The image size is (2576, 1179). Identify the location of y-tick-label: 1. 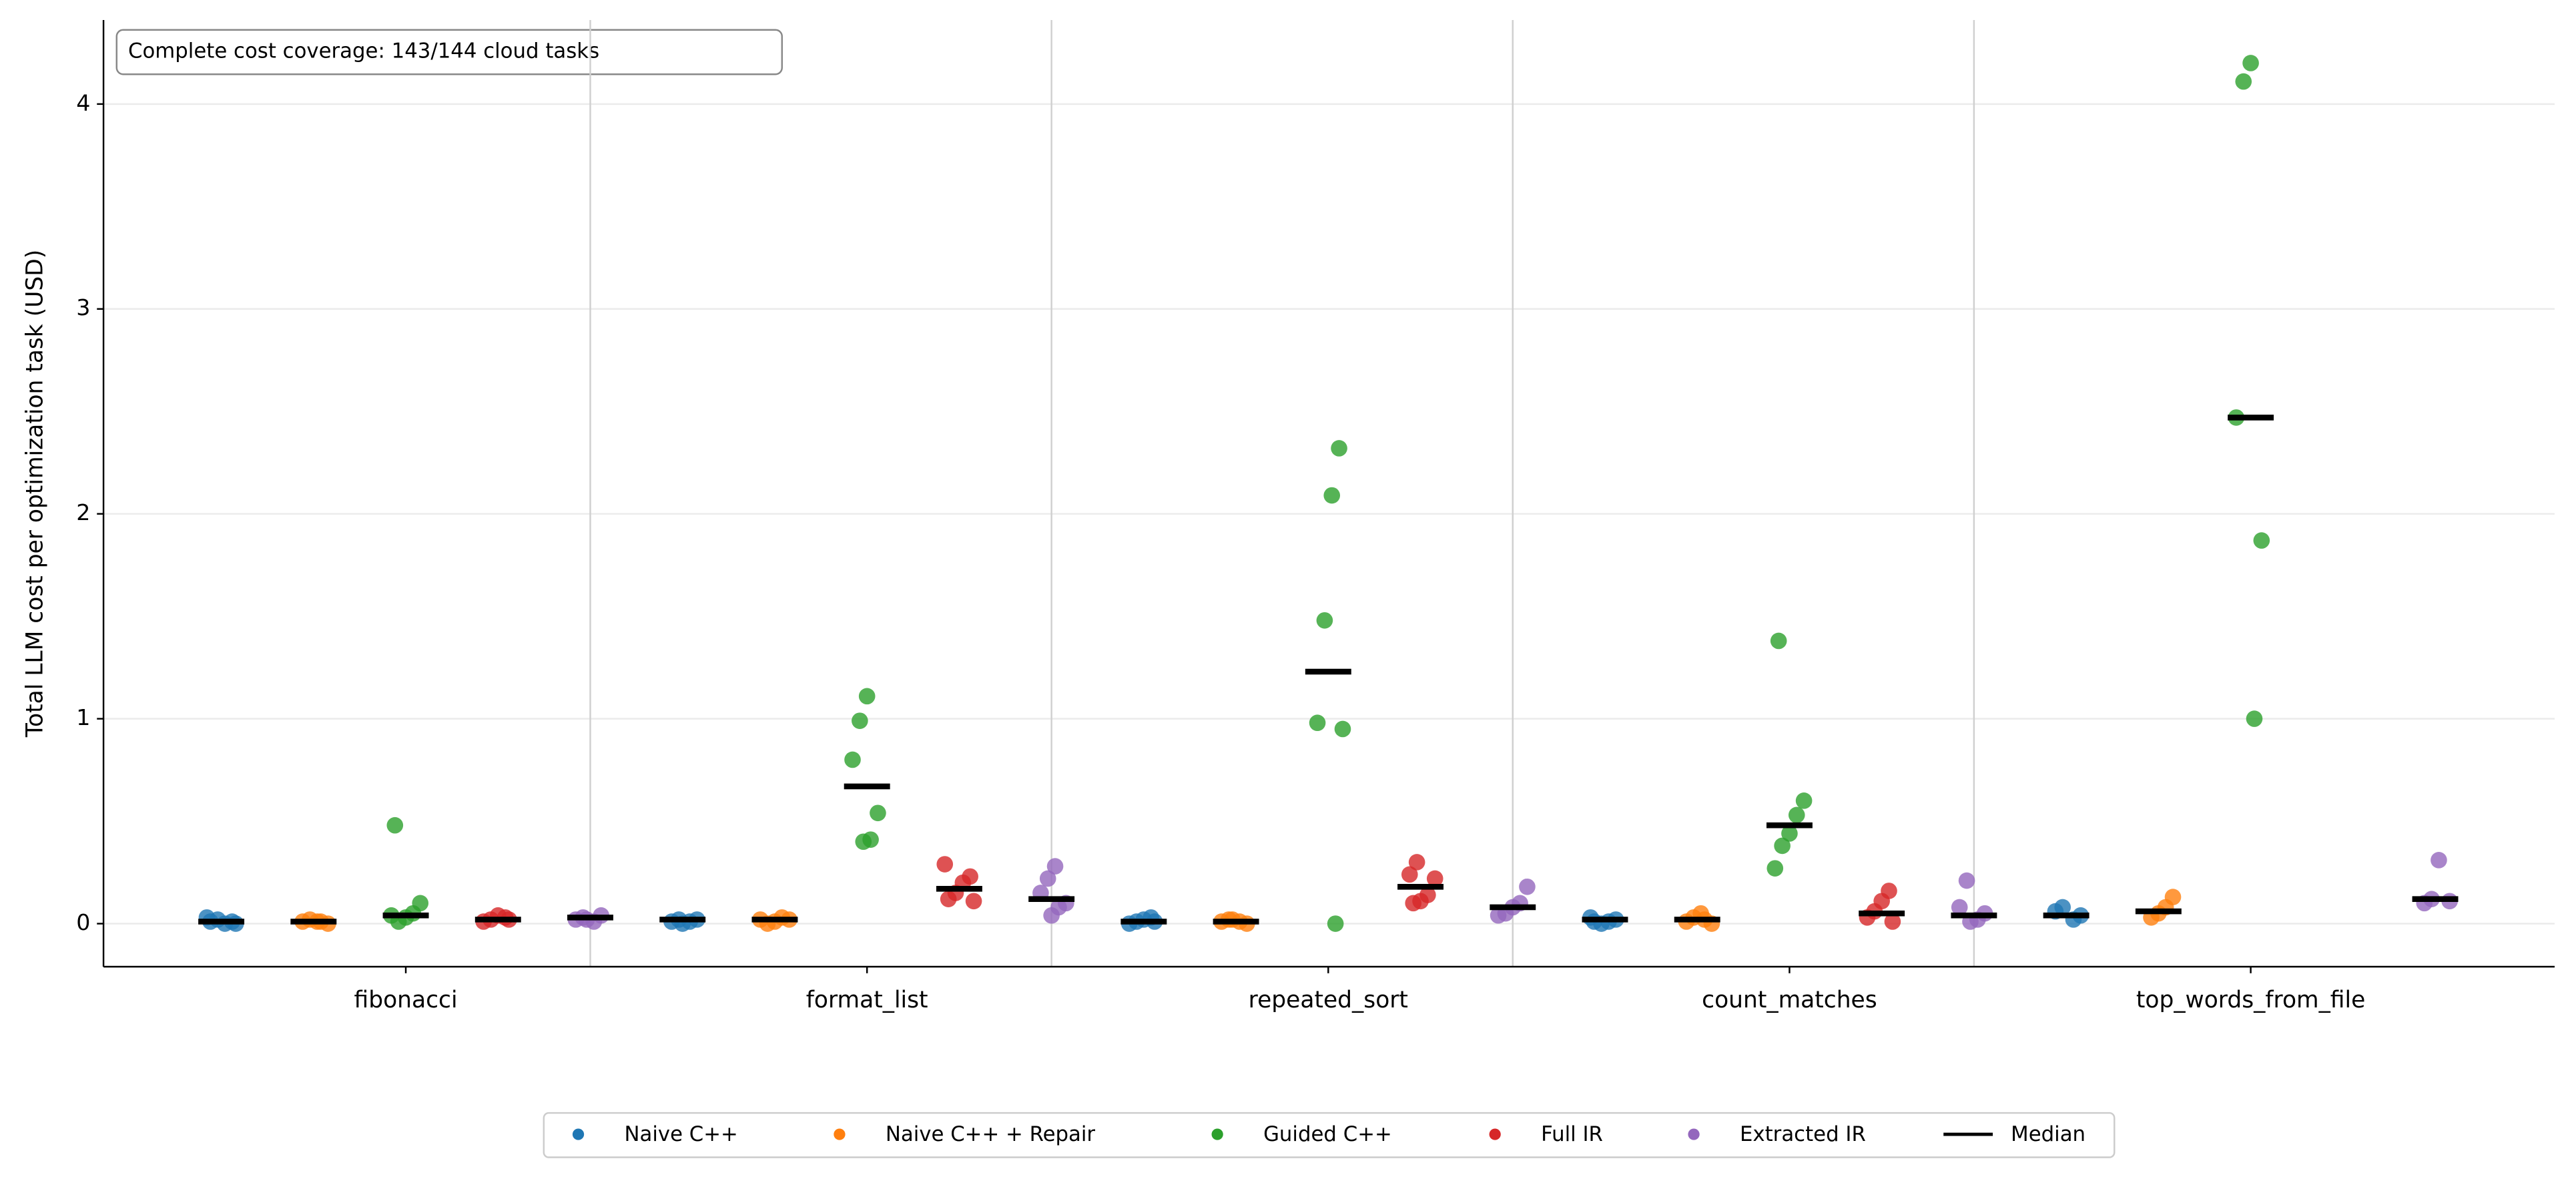
(83, 717).